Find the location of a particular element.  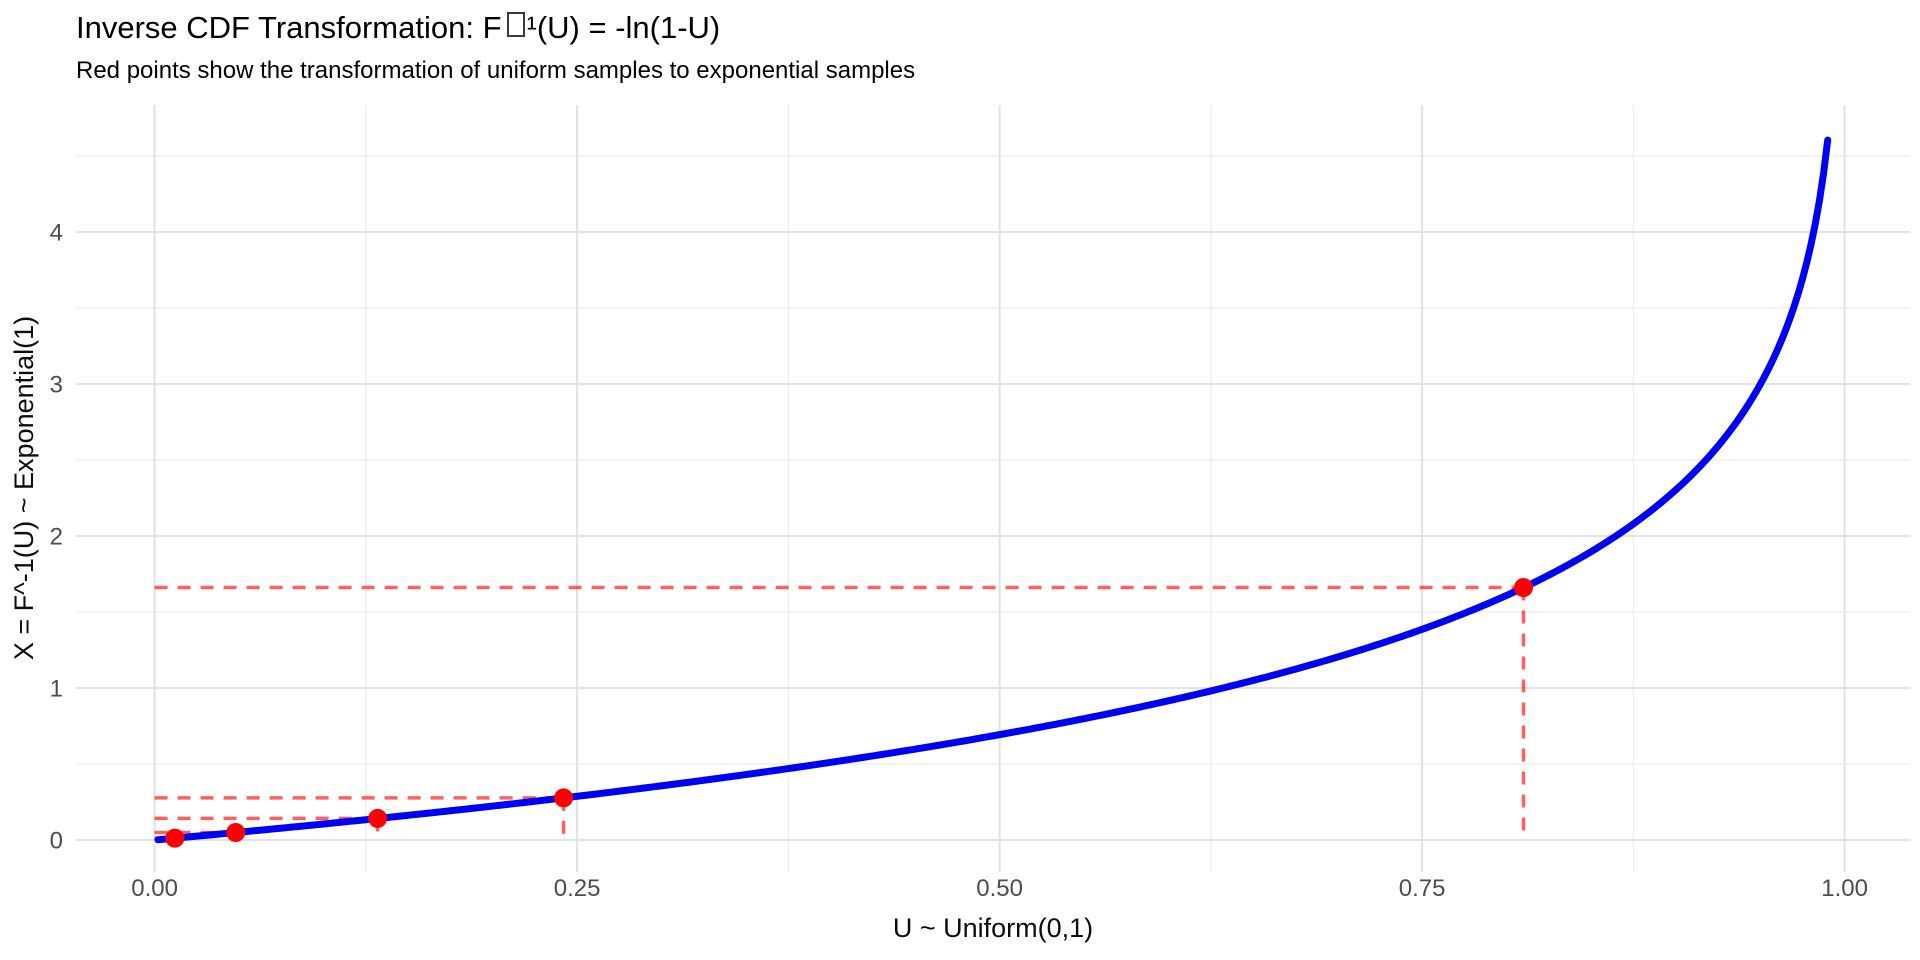

x-tick-label: 0.00 is located at coordinates (154, 888).